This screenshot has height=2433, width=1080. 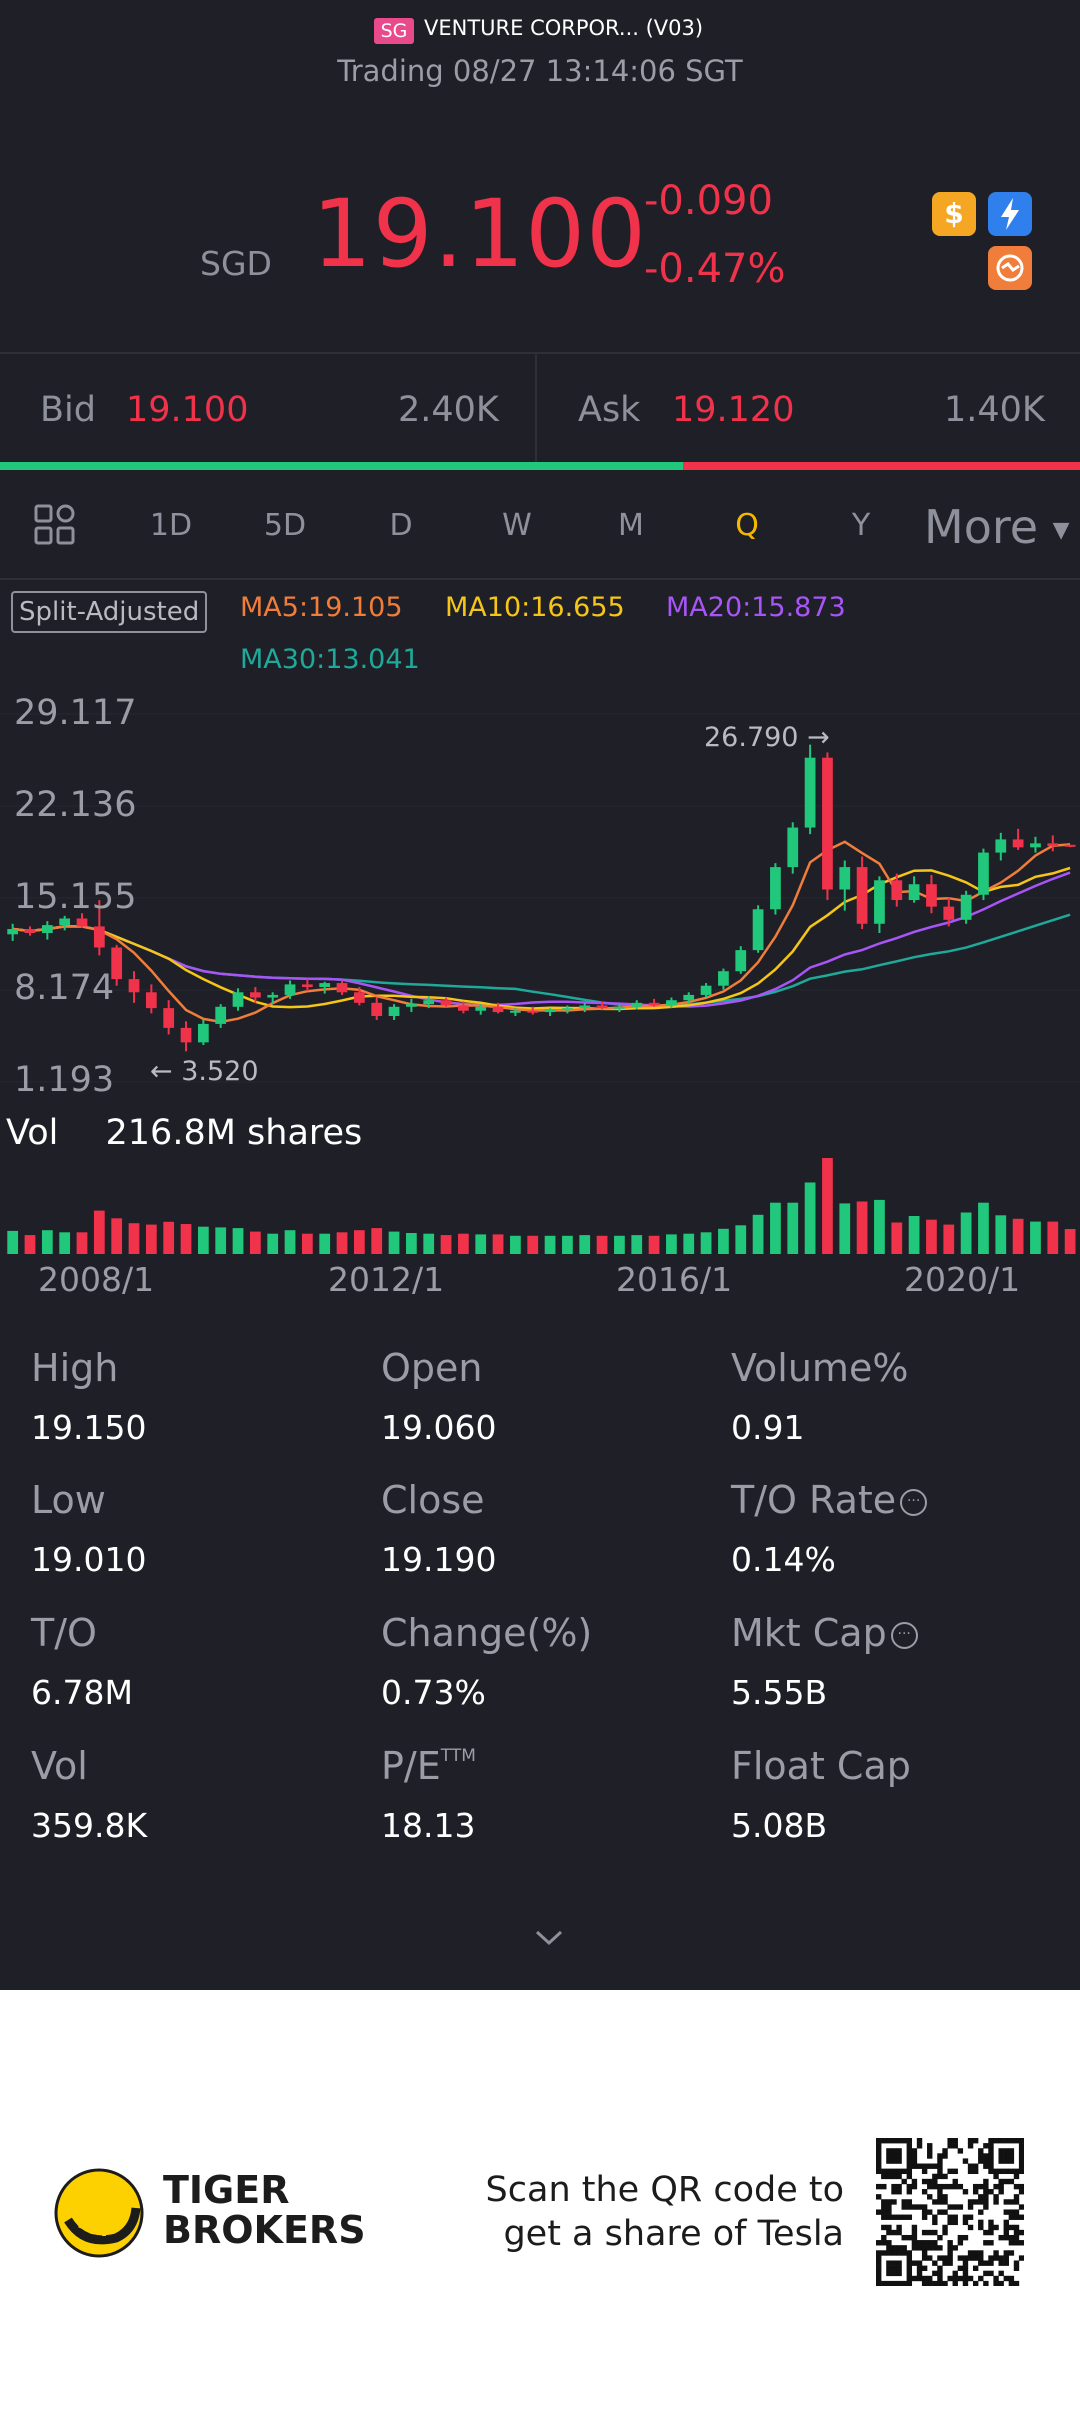 I want to click on split-adjusted-toggle: Split-Adjusted, so click(x=109, y=612).